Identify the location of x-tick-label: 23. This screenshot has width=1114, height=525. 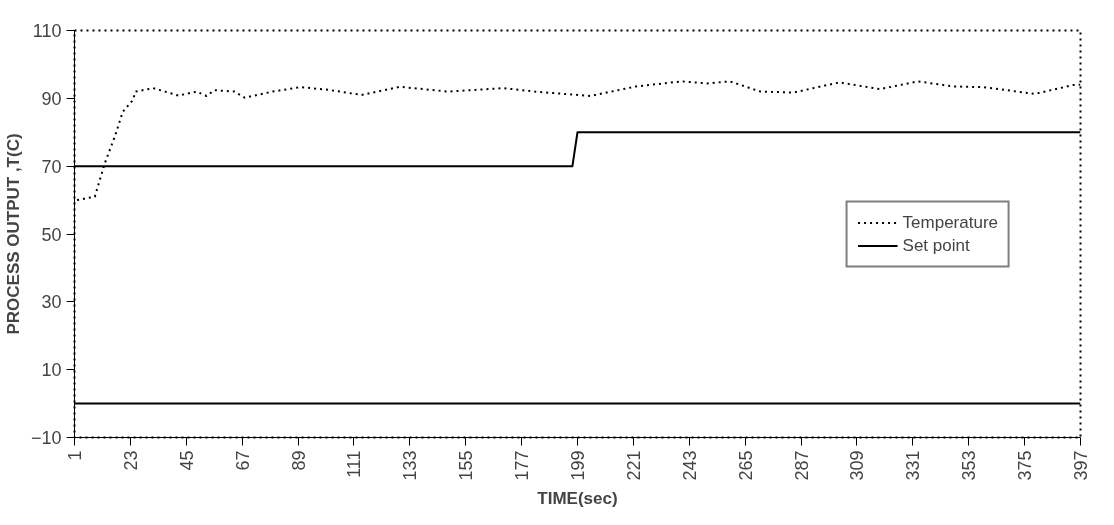
(130, 460).